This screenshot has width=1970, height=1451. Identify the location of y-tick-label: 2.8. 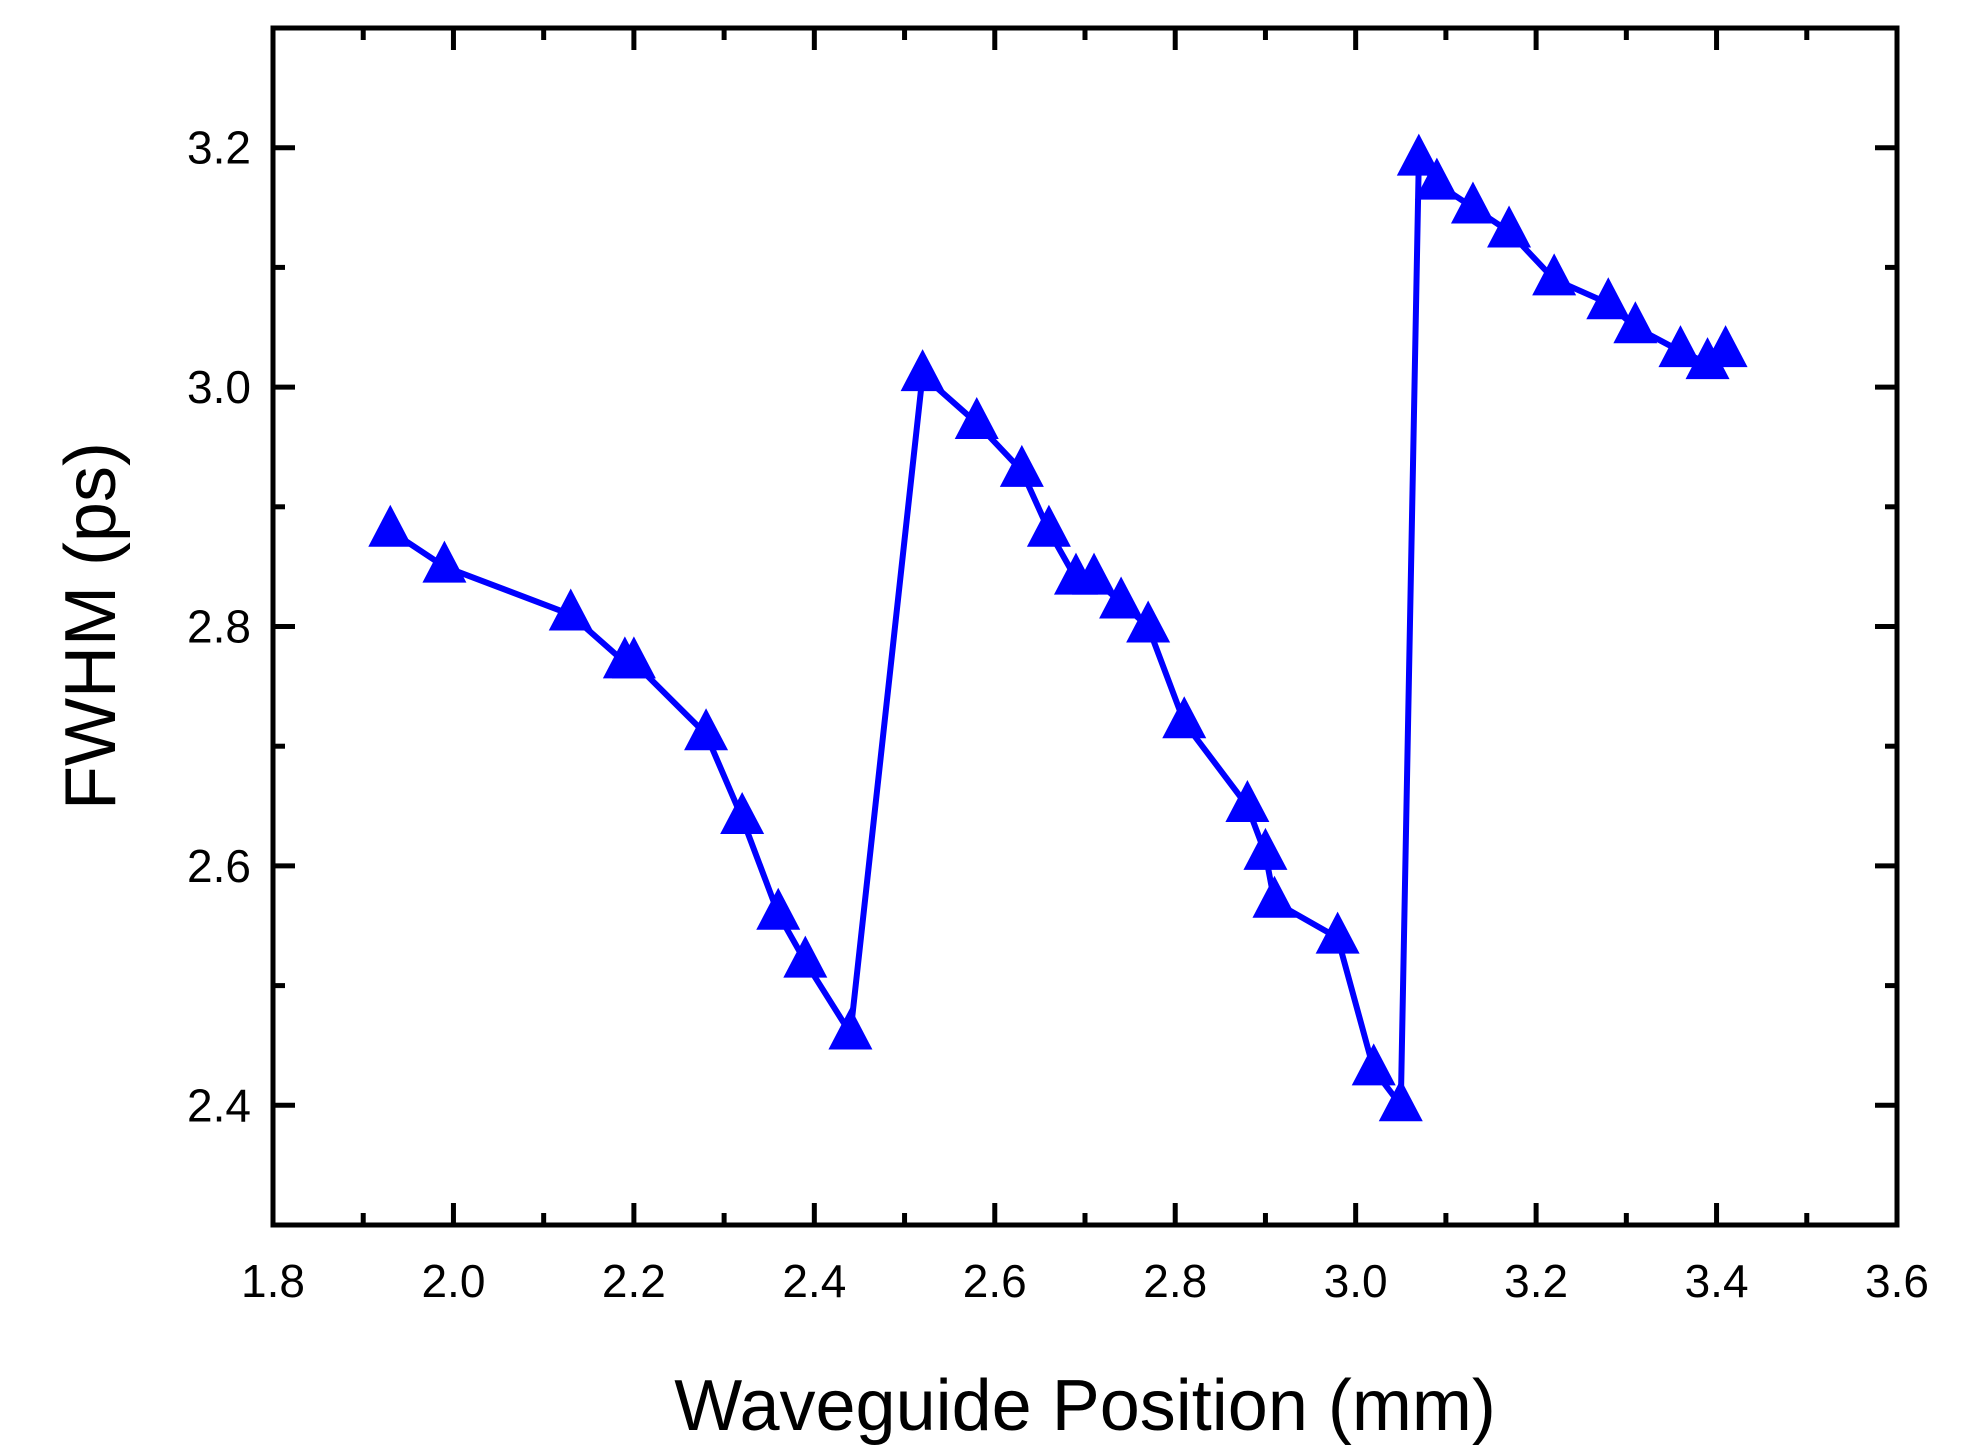
(219, 627).